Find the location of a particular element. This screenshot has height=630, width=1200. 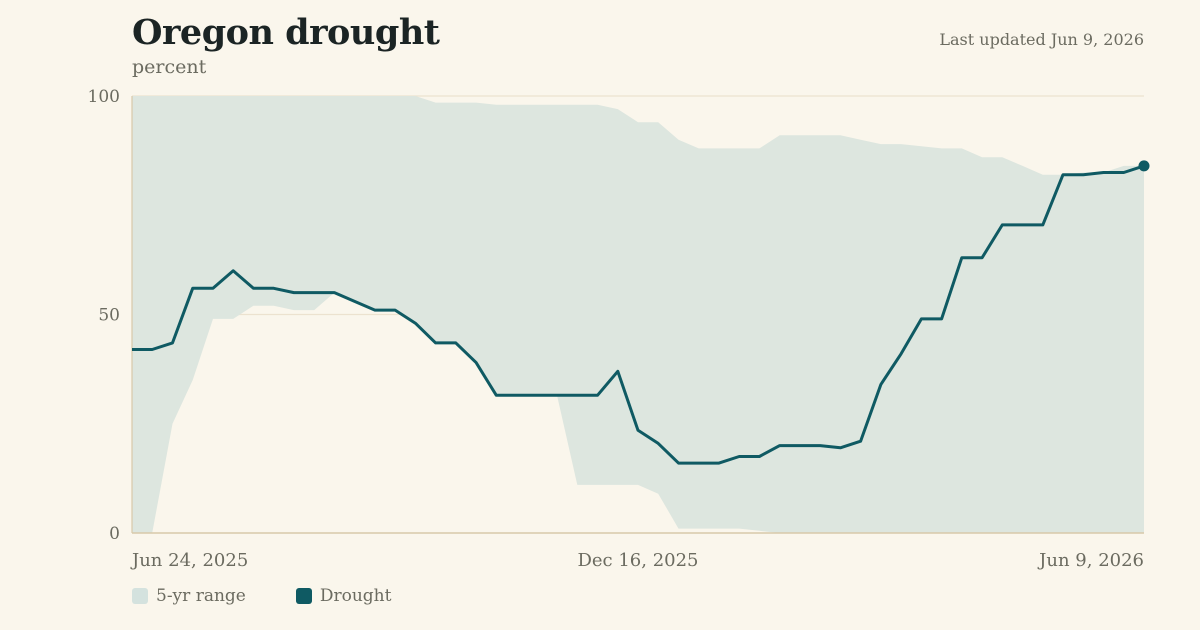

legend-drought-label: Drought is located at coordinates (355, 596).